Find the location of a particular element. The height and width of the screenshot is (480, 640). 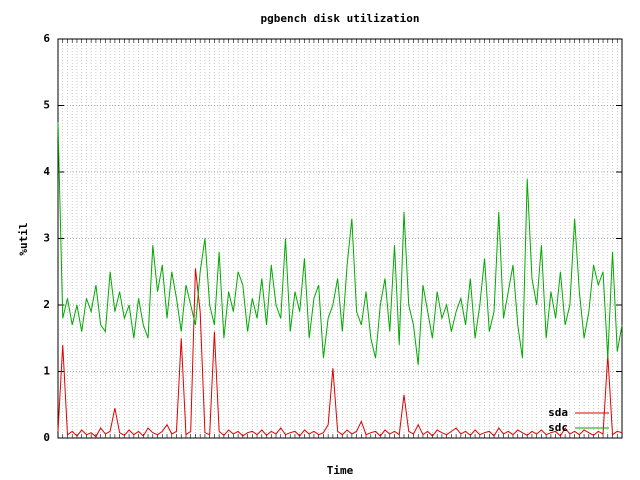

legend-label: sdc is located at coordinates (558, 427).